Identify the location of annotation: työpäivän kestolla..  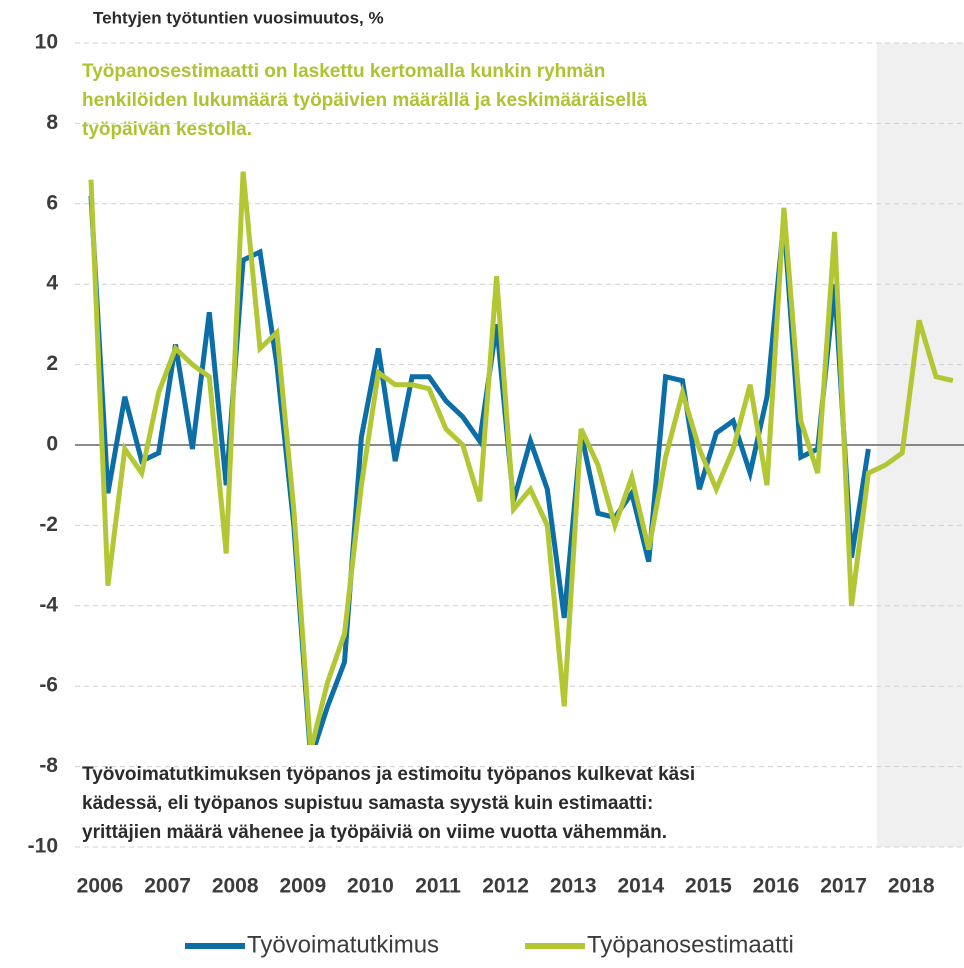
(167, 129).